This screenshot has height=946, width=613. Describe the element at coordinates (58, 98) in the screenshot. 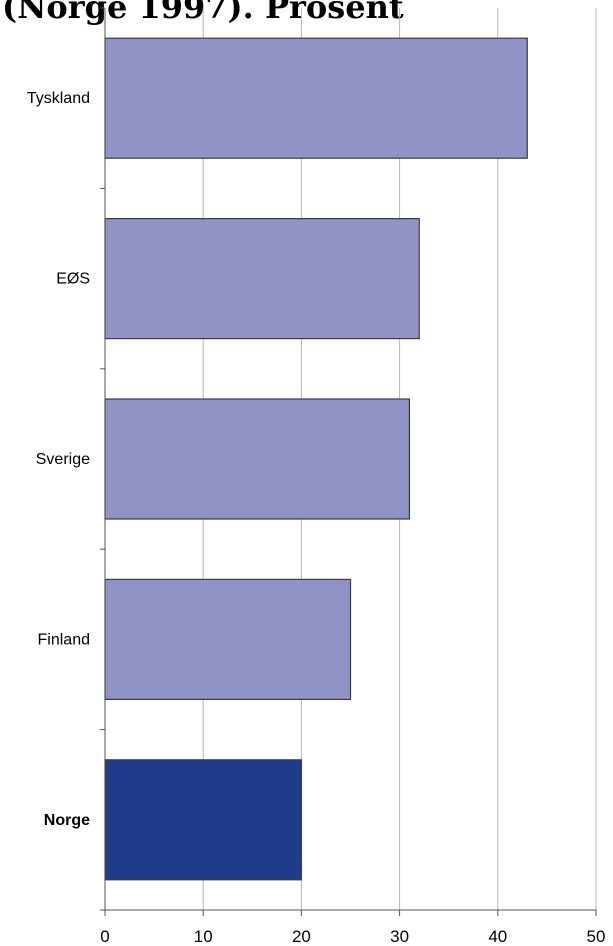

I see `category-label-tyskland: Tyskland` at that location.